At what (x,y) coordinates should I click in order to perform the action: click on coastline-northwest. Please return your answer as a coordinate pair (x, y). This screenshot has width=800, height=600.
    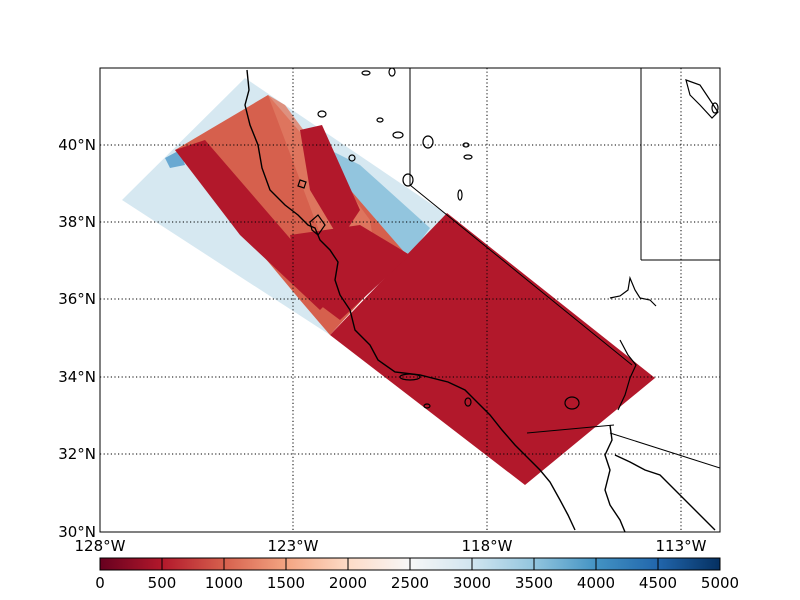
    Looking at the image, I should click on (633, 343).